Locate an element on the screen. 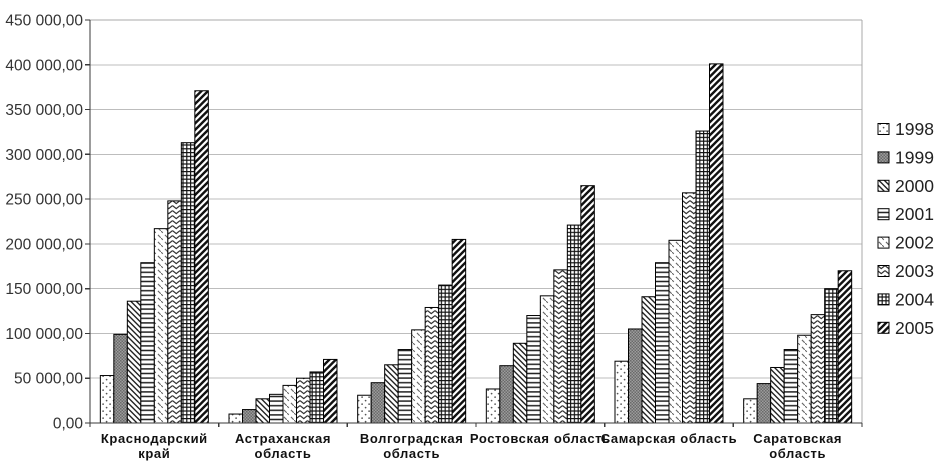  legend-item: 1999 is located at coordinates (905, 157).